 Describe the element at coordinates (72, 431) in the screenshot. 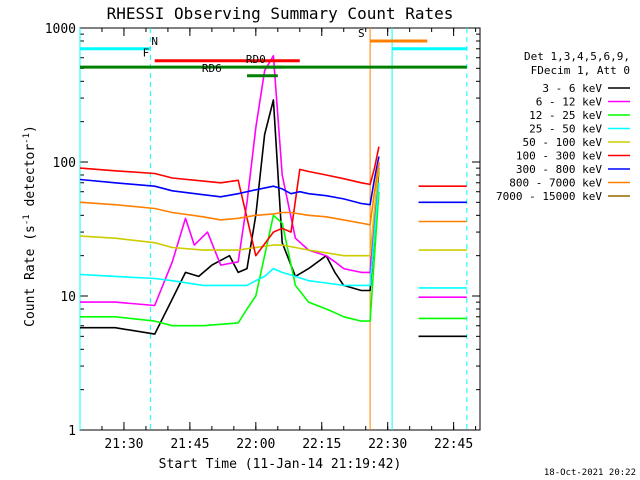

I see `y-tick-label: 1` at that location.